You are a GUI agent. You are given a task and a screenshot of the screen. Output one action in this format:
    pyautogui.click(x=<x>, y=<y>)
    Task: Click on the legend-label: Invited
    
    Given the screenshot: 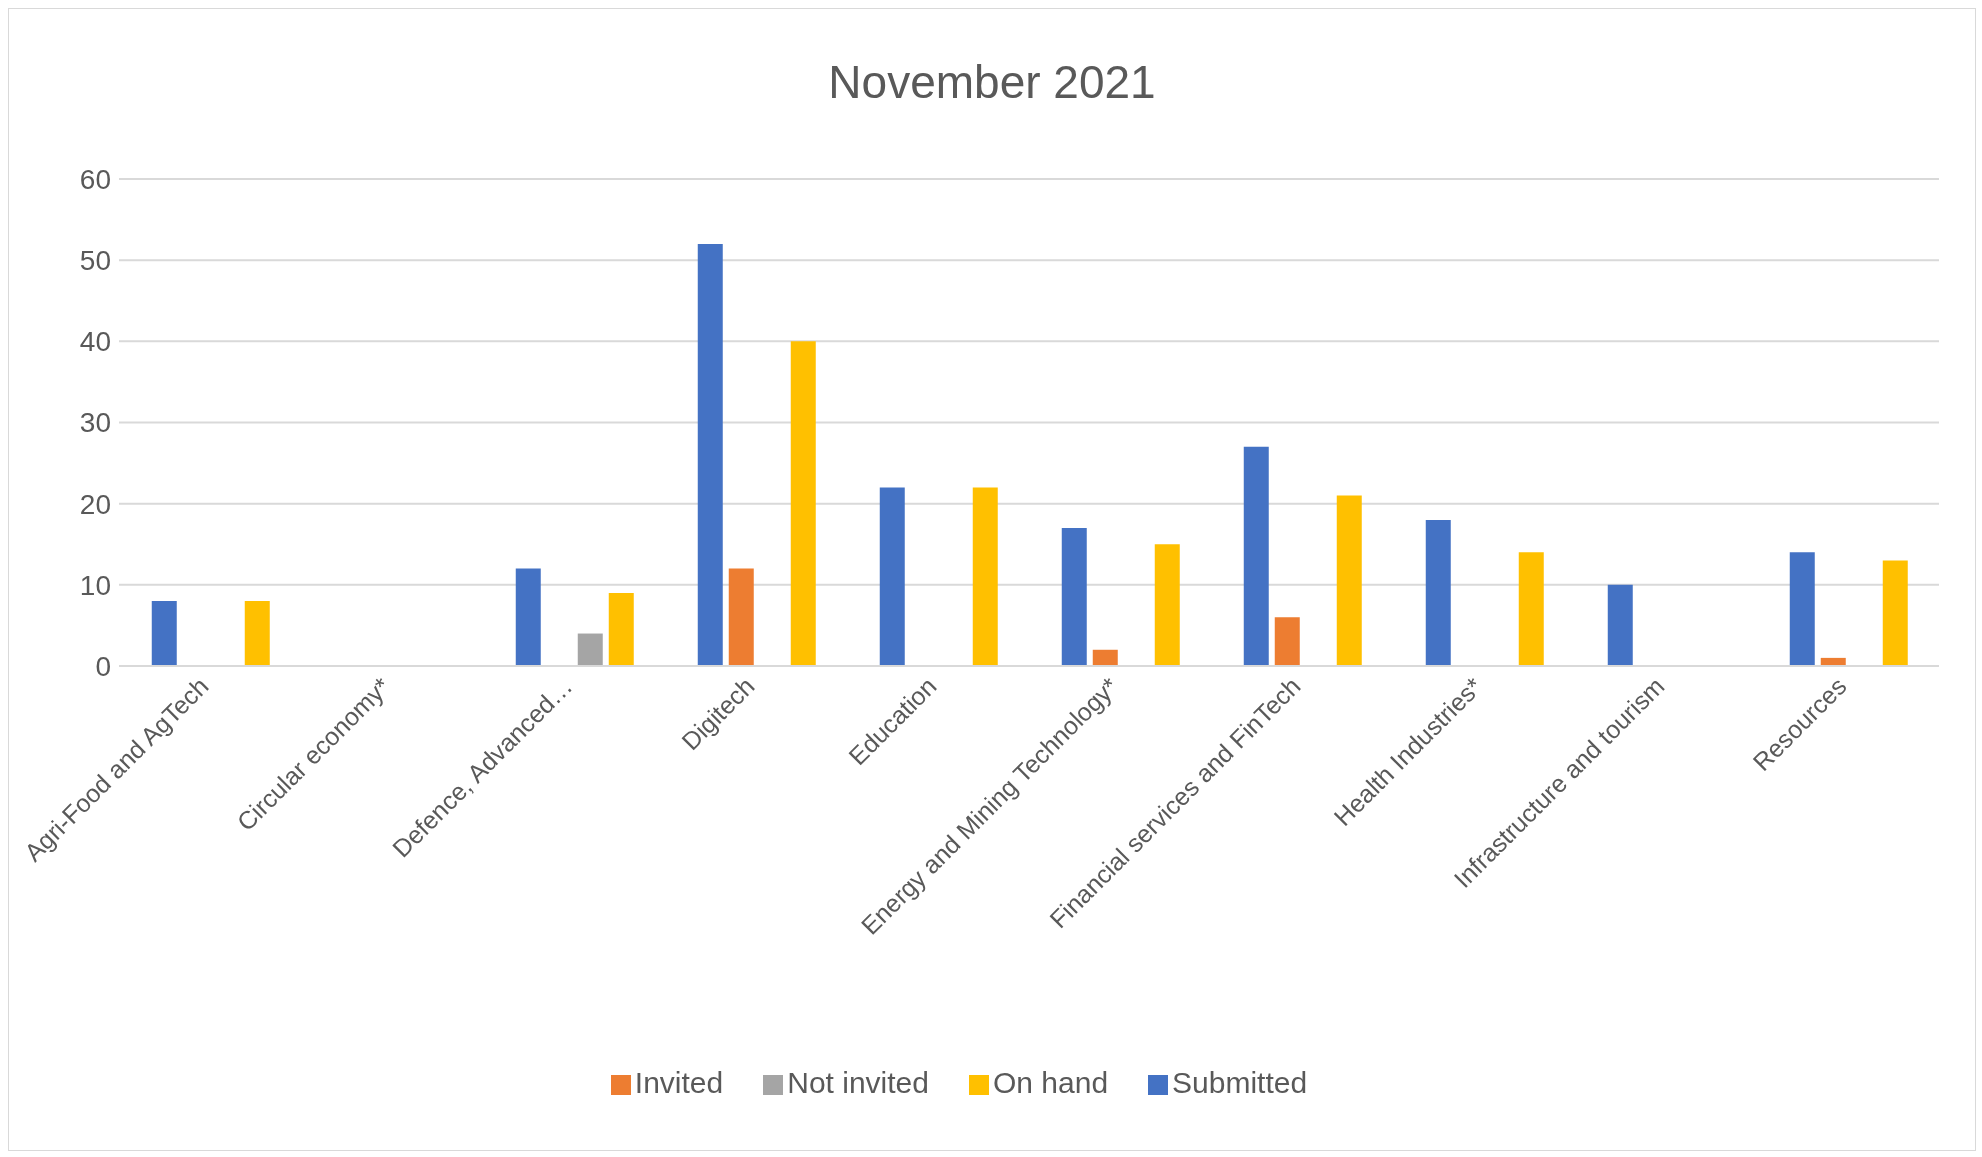 What is the action you would take?
    pyautogui.click(x=679, y=1082)
    